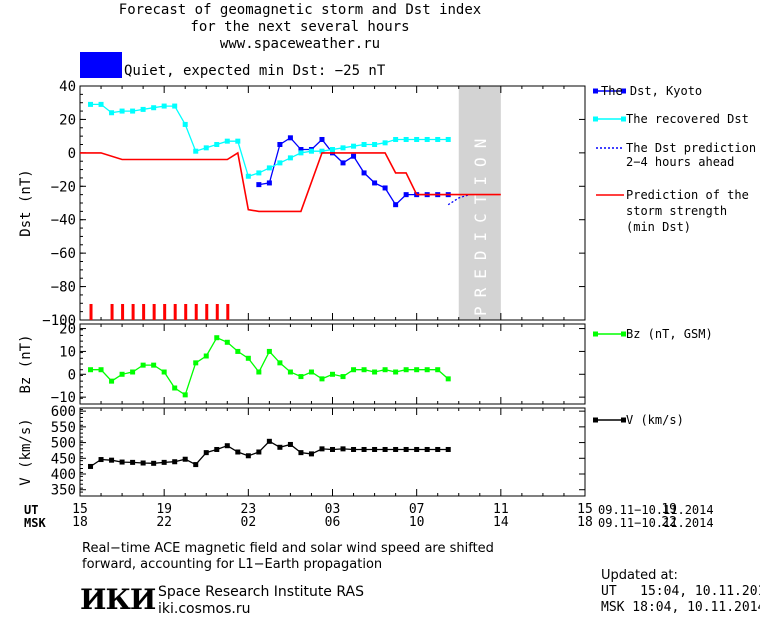  Describe the element at coordinates (300, 27) in the screenshot. I see `chart-title-line2: for the next several hours` at that location.